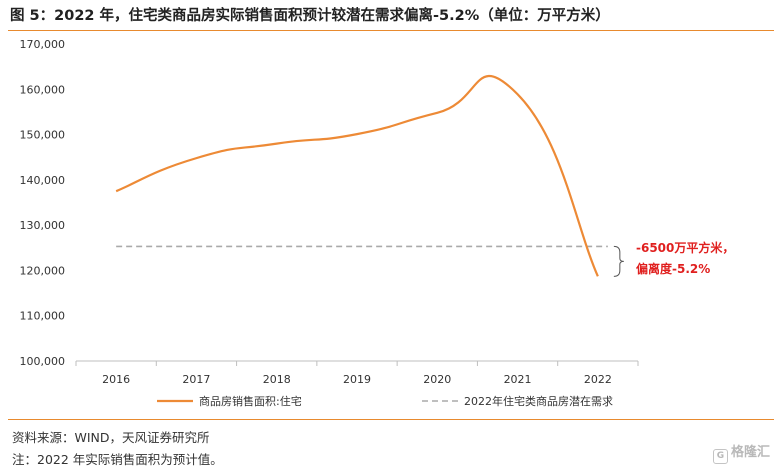  Describe the element at coordinates (43, 89) in the screenshot. I see `y-tick-label: 160,000` at that location.